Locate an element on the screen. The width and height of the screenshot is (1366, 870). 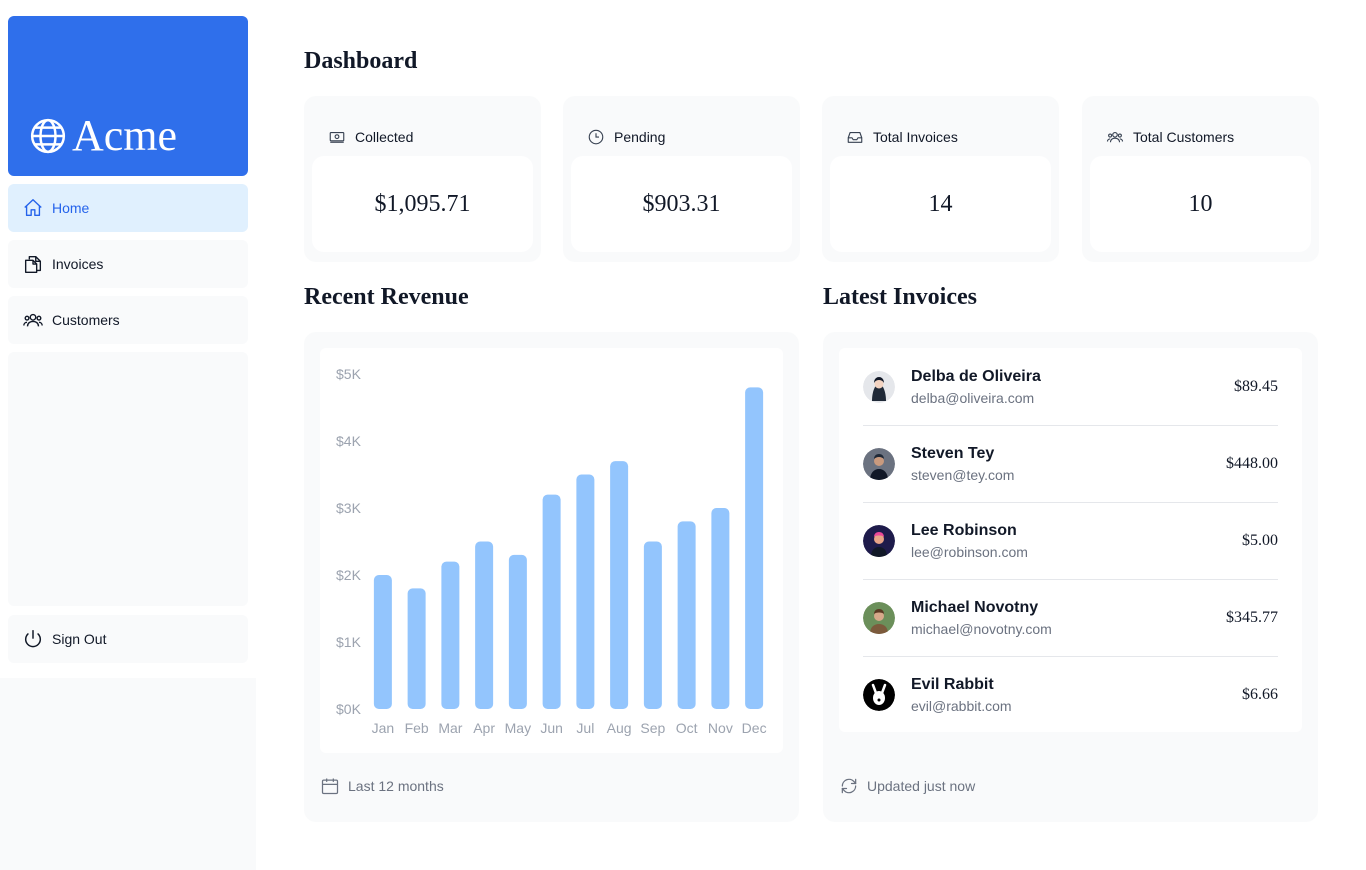
customer-name: Lee Robinson is located at coordinates (964, 530).